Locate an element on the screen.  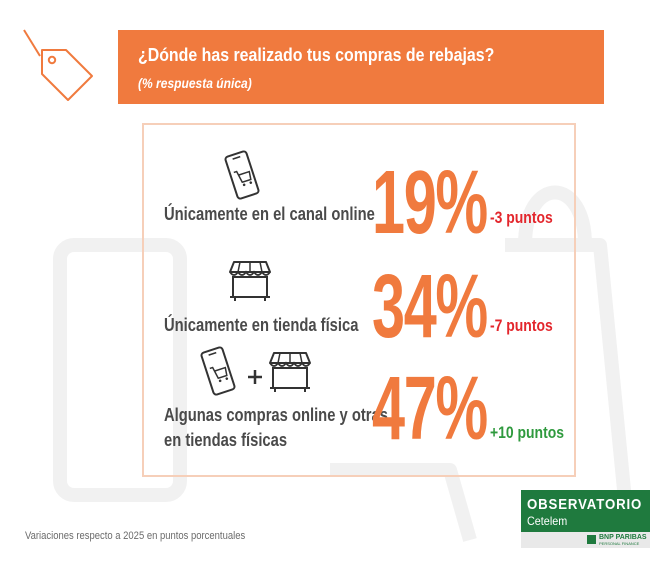
logo-footer is located at coordinates (585, 540).